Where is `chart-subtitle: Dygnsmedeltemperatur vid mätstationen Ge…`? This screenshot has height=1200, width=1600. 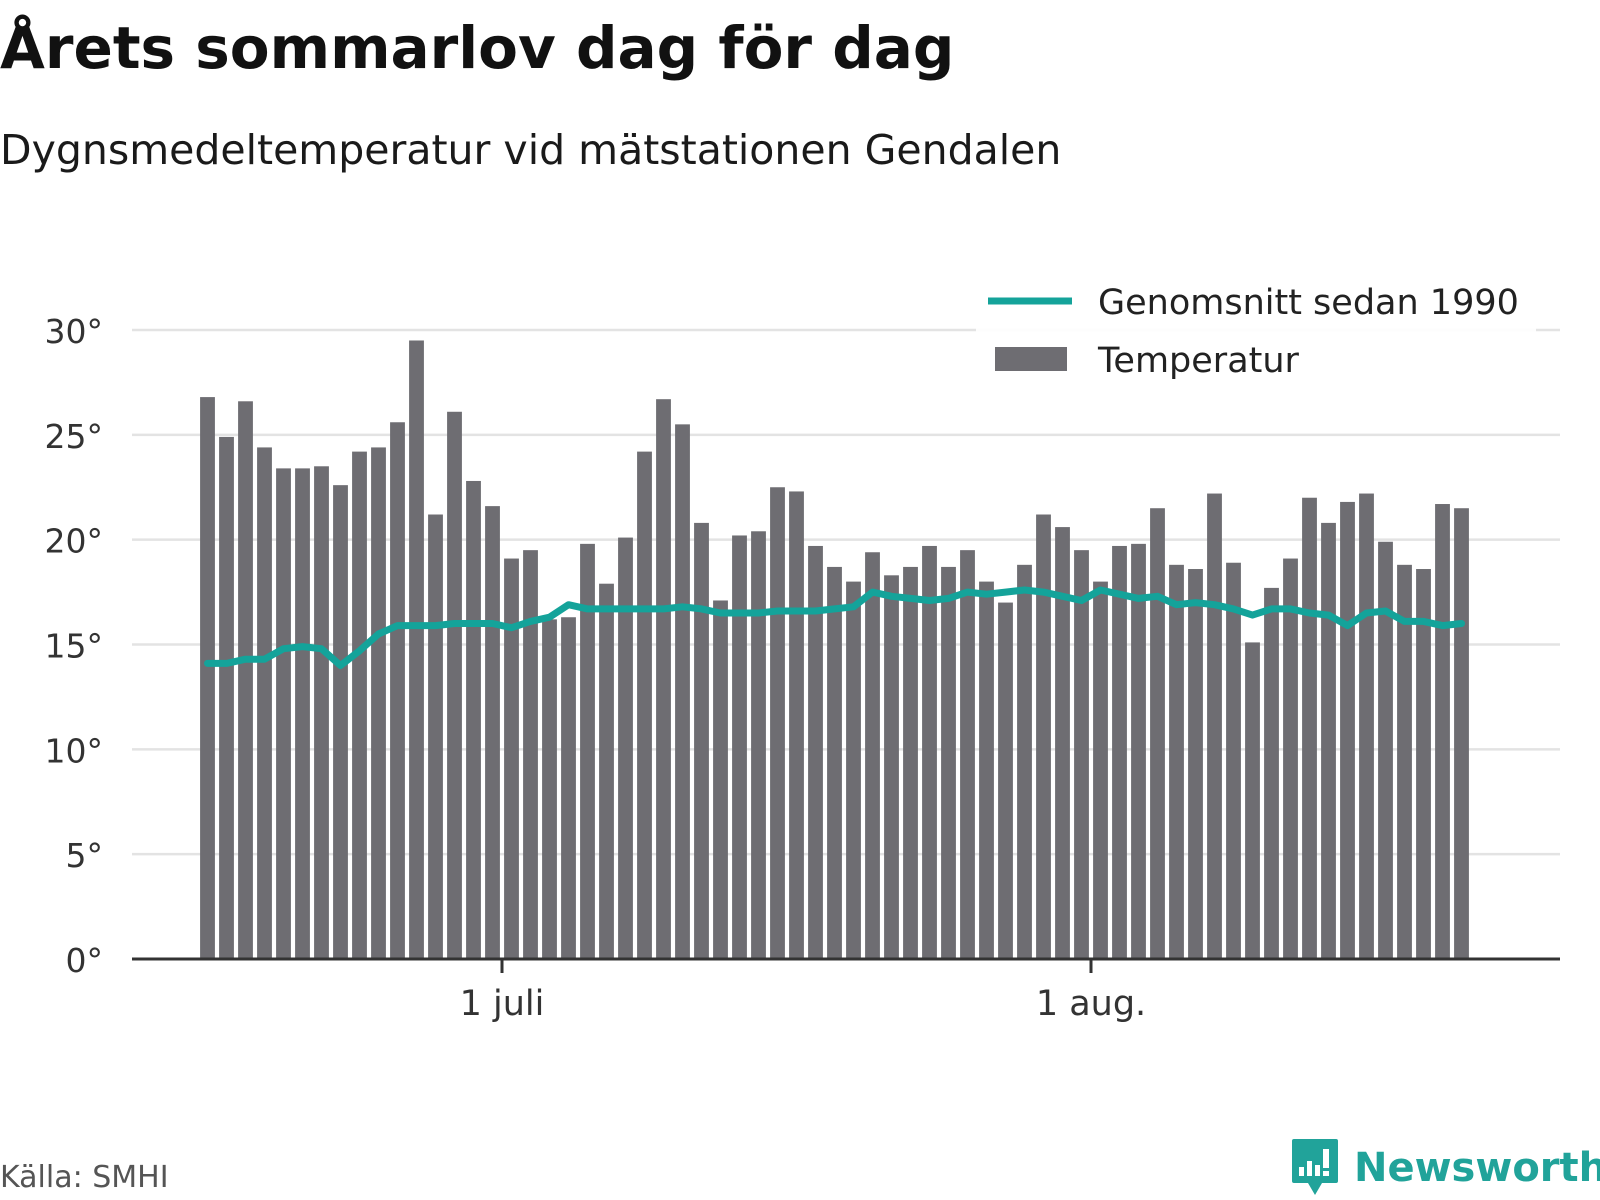 chart-subtitle: Dygnsmedeltemperatur vid mätstationen Ge… is located at coordinates (531, 150).